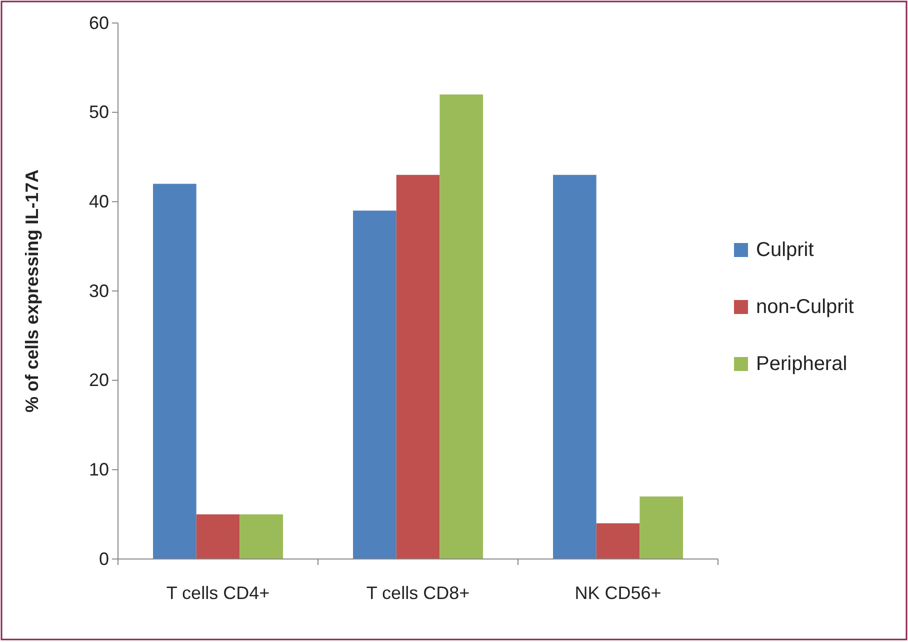  What do you see at coordinates (103, 558) in the screenshot?
I see `y-tick-label: 0` at bounding box center [103, 558].